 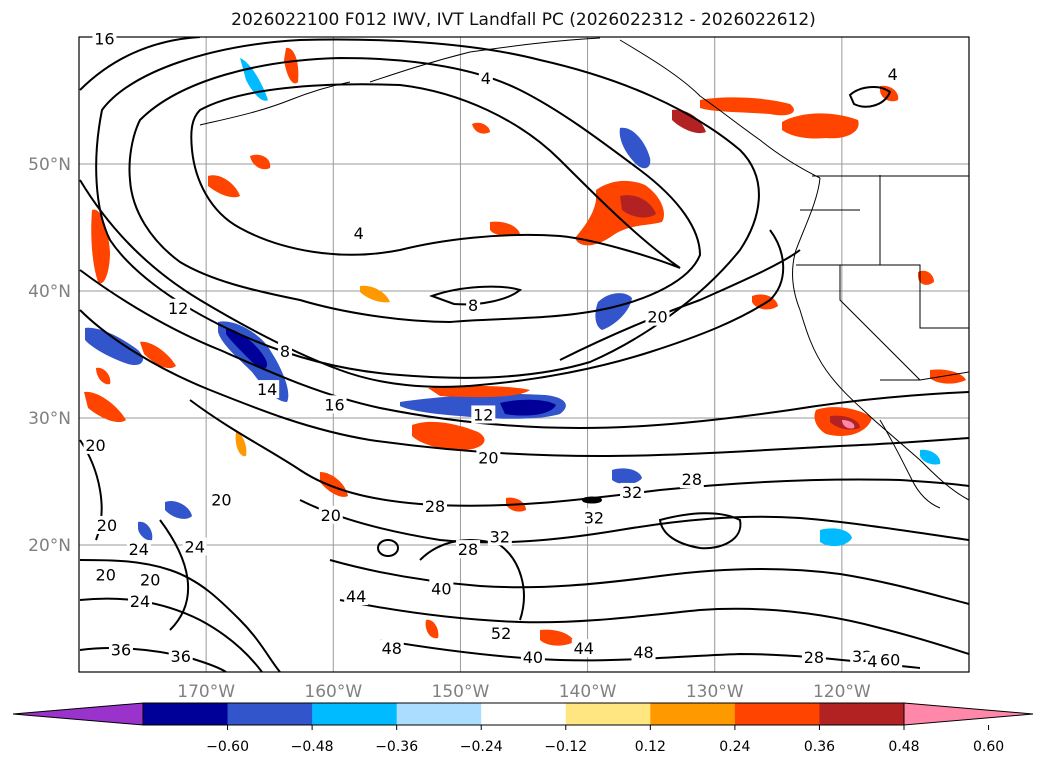 I want to click on lon-tick-label: 170°W, so click(x=206, y=692).